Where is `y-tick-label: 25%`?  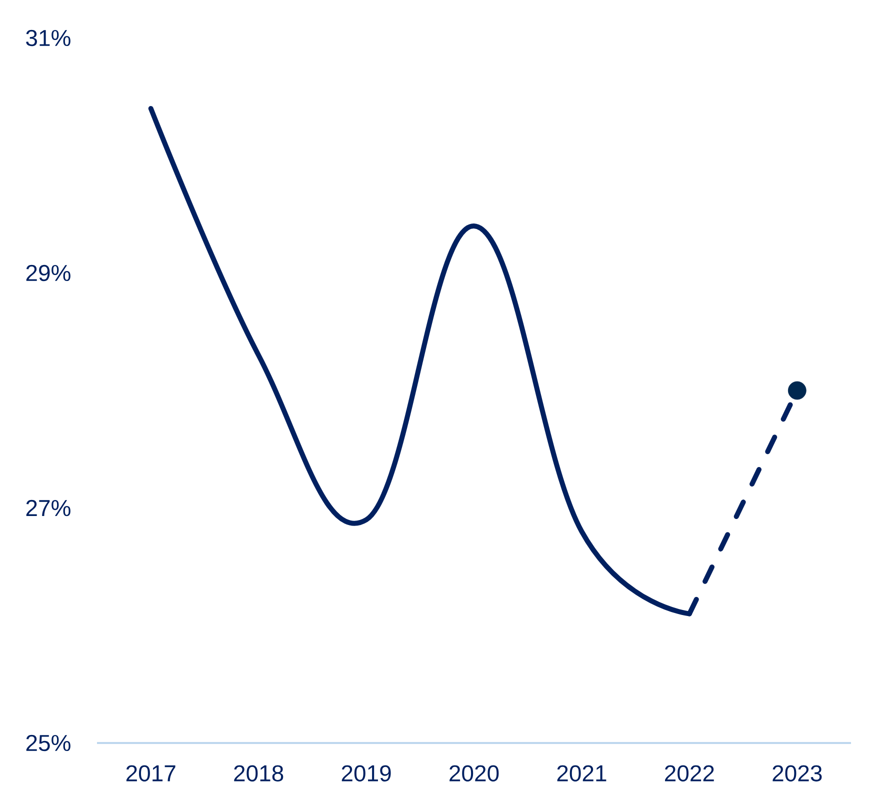
y-tick-label: 25% is located at coordinates (48, 743).